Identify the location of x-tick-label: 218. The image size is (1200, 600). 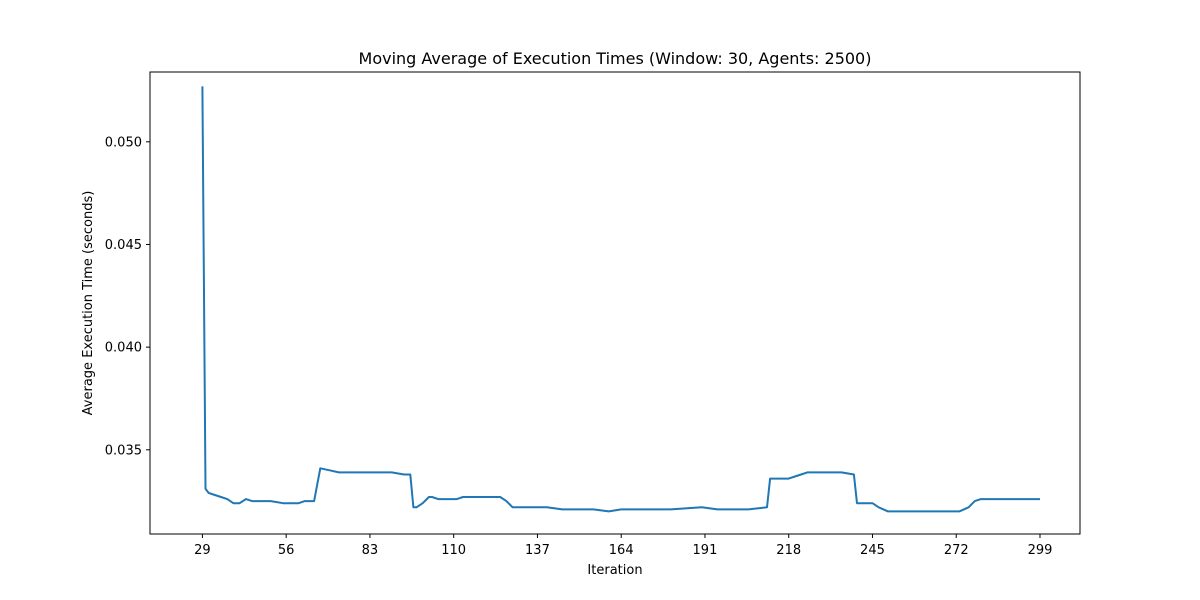
(788, 550).